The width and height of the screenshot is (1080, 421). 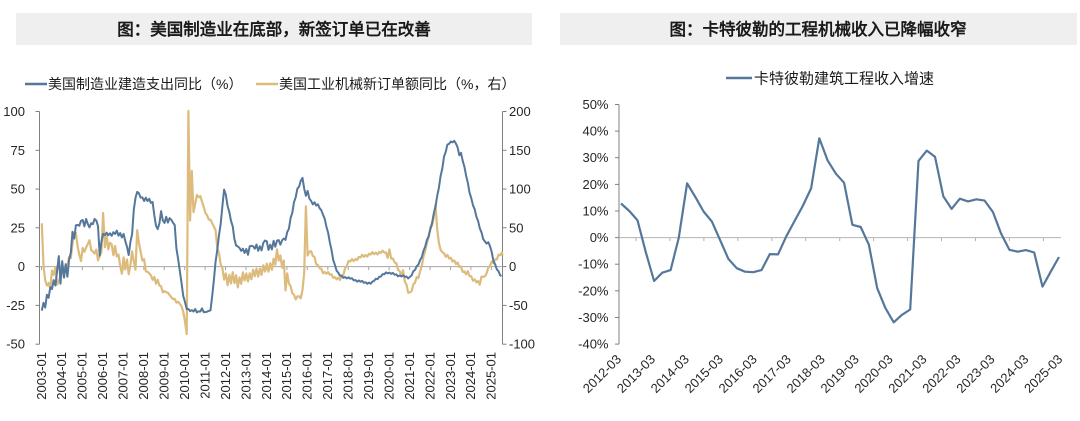 I want to click on svg-text: 2018-01, so click(x=348, y=376).